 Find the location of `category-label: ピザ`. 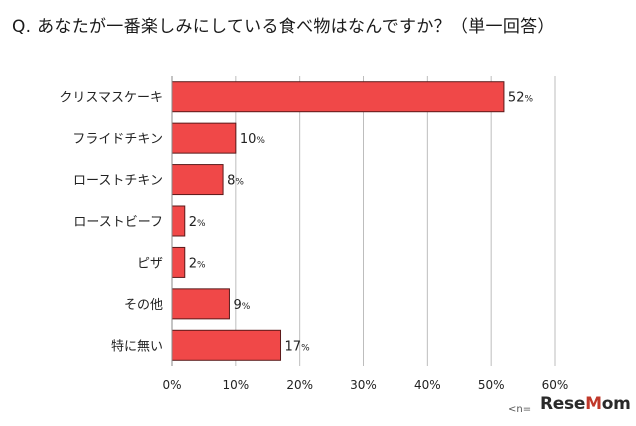

category-label: ピザ is located at coordinates (150, 263).